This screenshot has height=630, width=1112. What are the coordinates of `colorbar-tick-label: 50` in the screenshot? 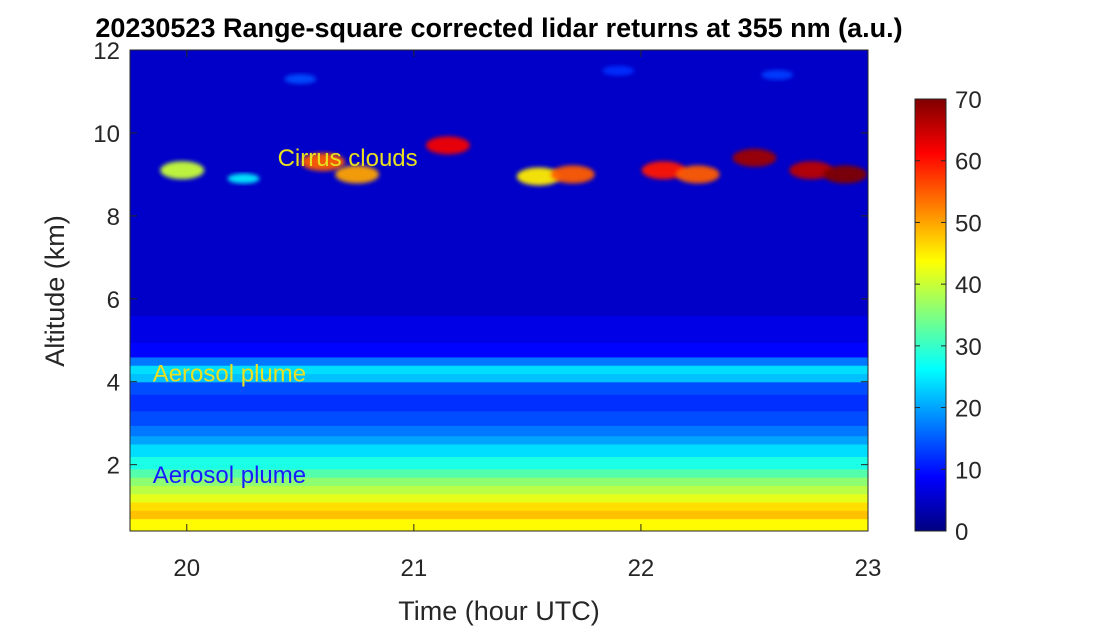 It's located at (968, 223).